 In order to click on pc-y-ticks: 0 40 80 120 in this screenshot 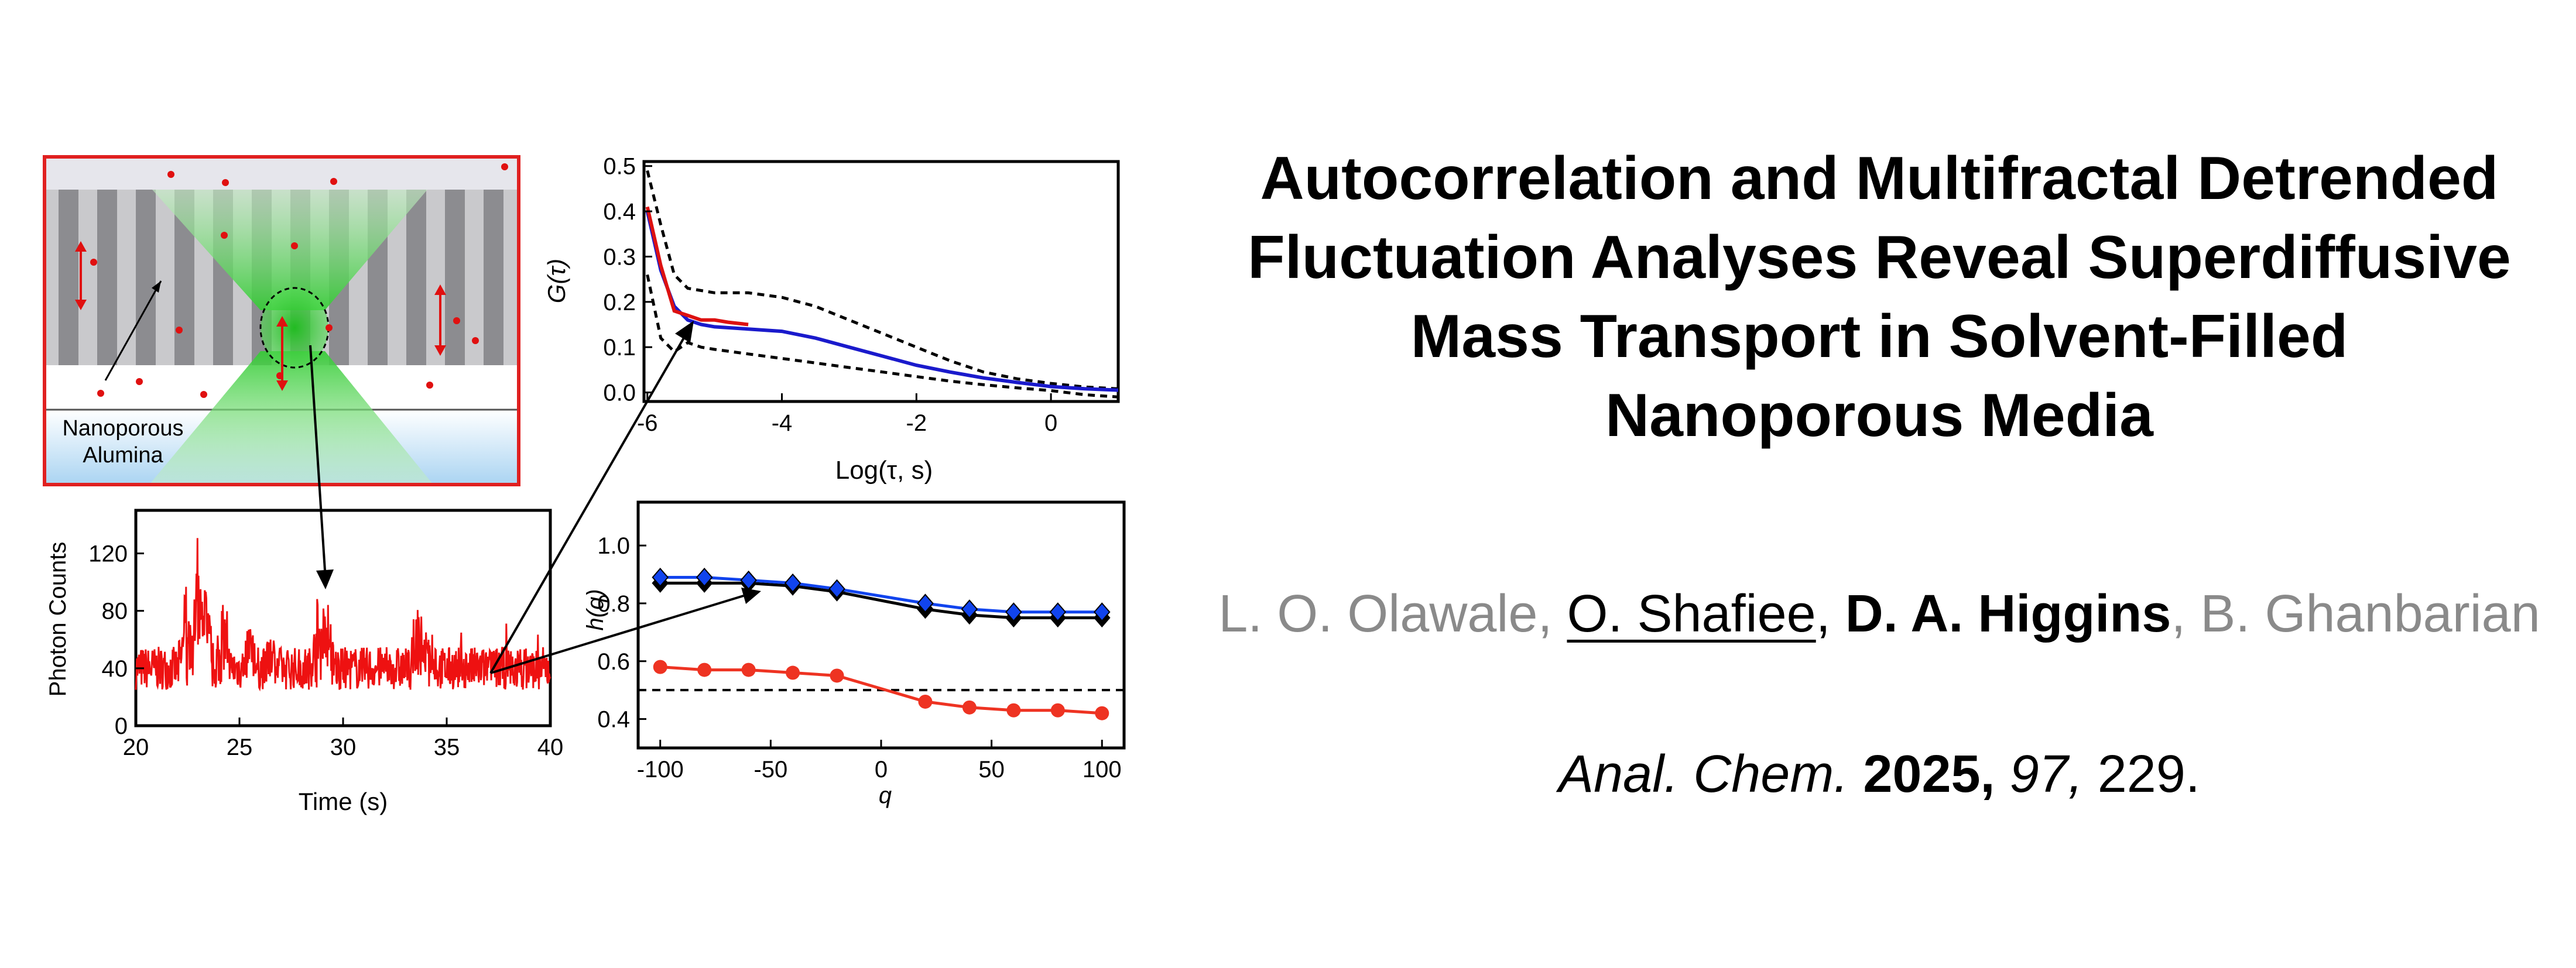, I will do `click(116, 640)`.